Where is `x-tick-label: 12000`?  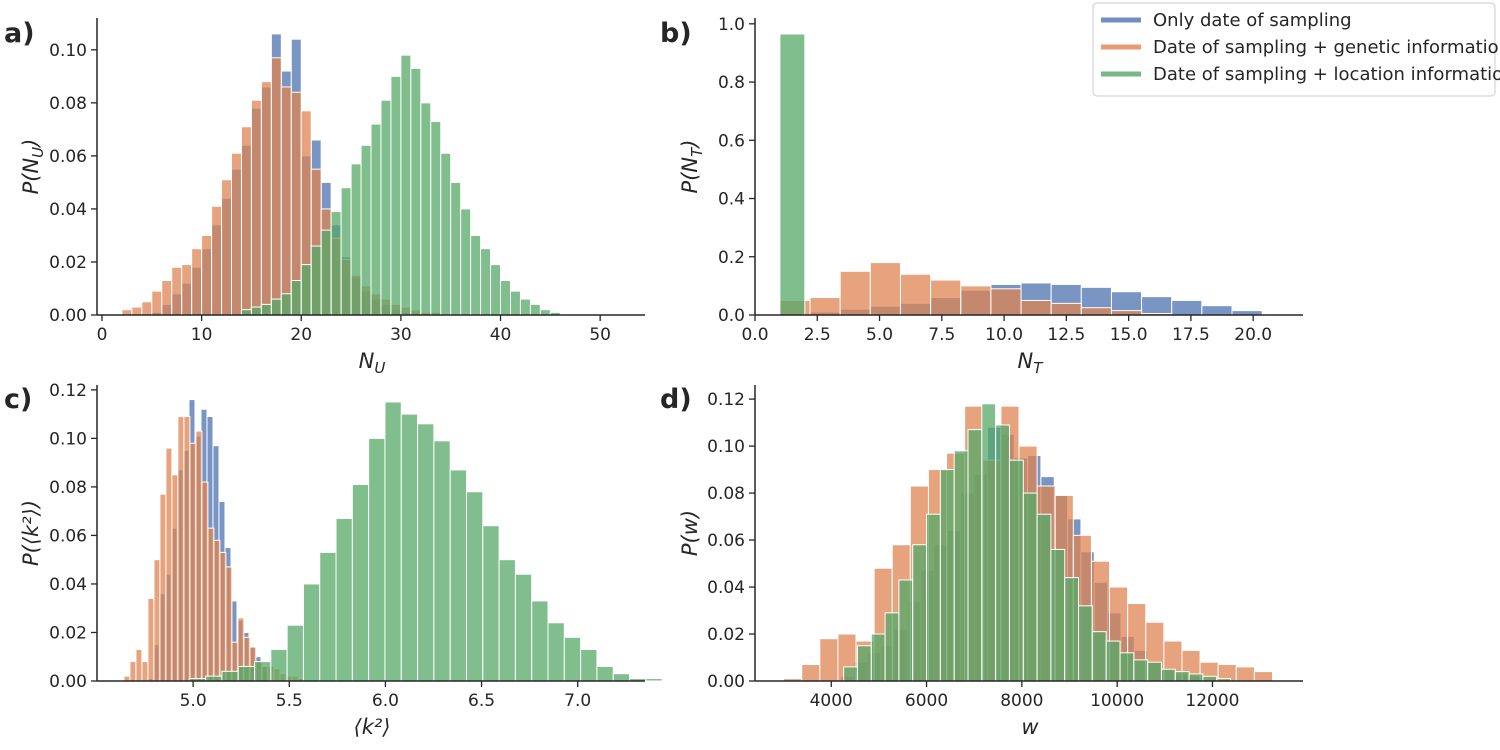
x-tick-label: 12000 is located at coordinates (1212, 701).